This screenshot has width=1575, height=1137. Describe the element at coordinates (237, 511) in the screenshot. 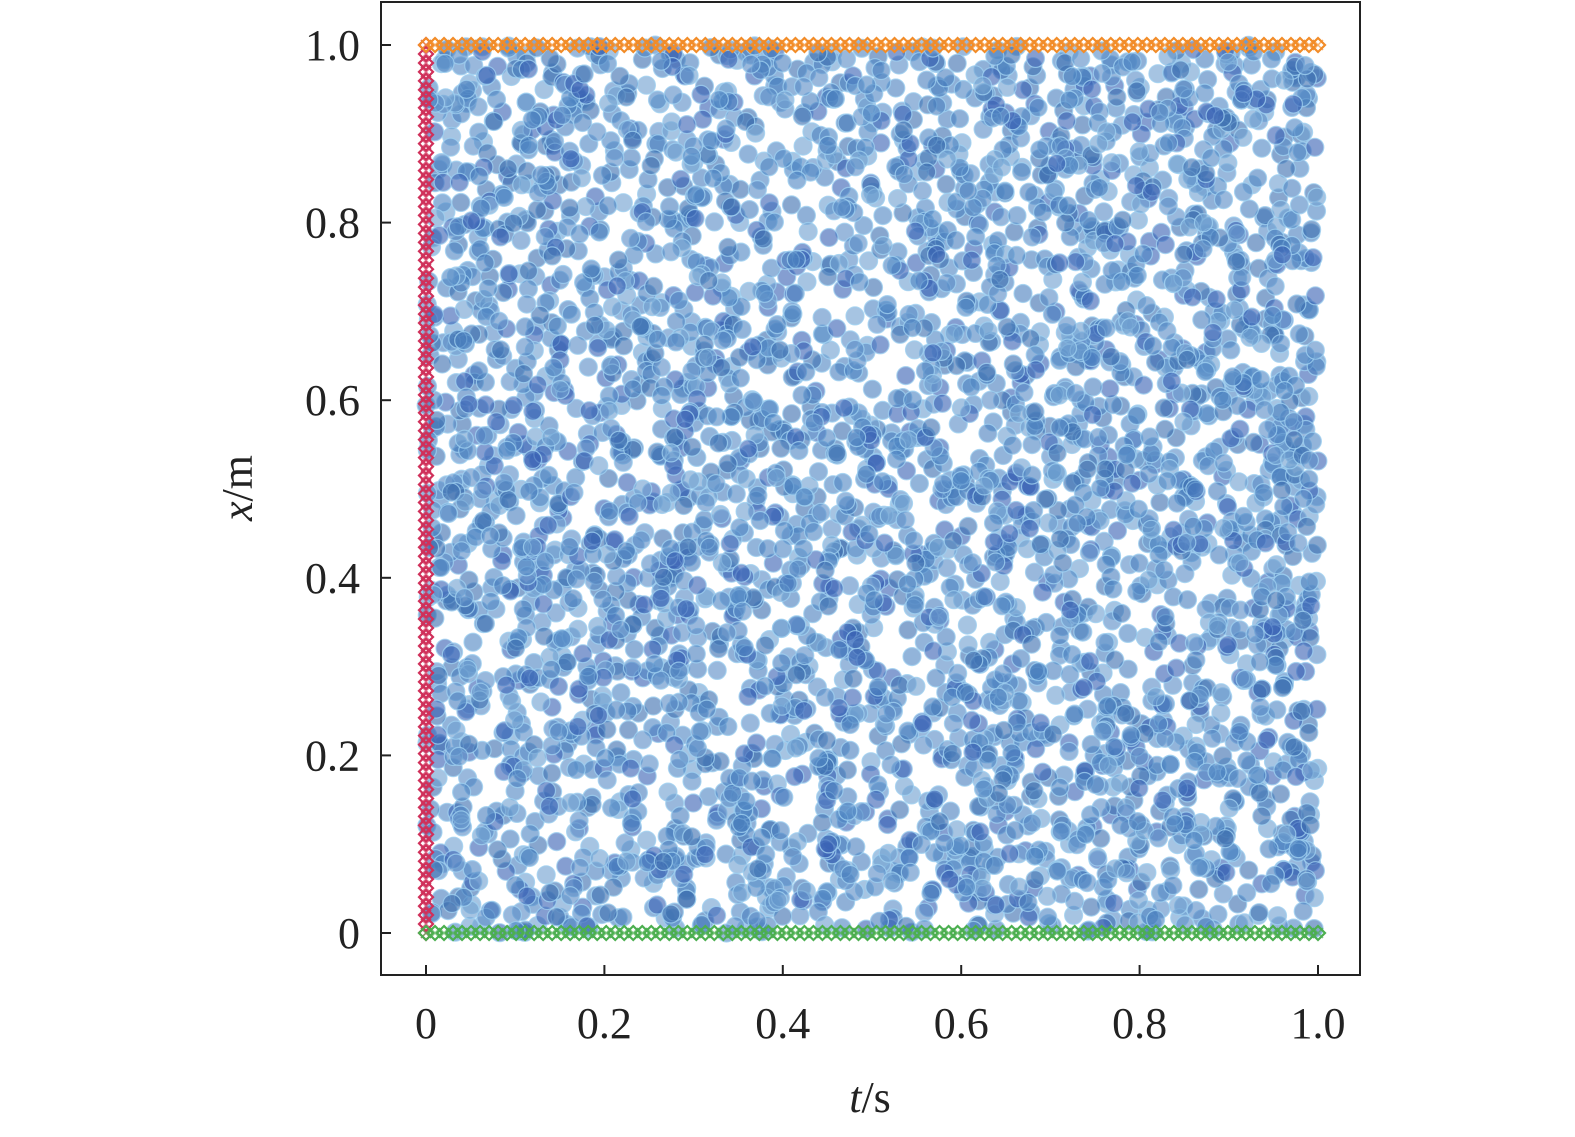

I see `y-axis-label-var: x` at that location.